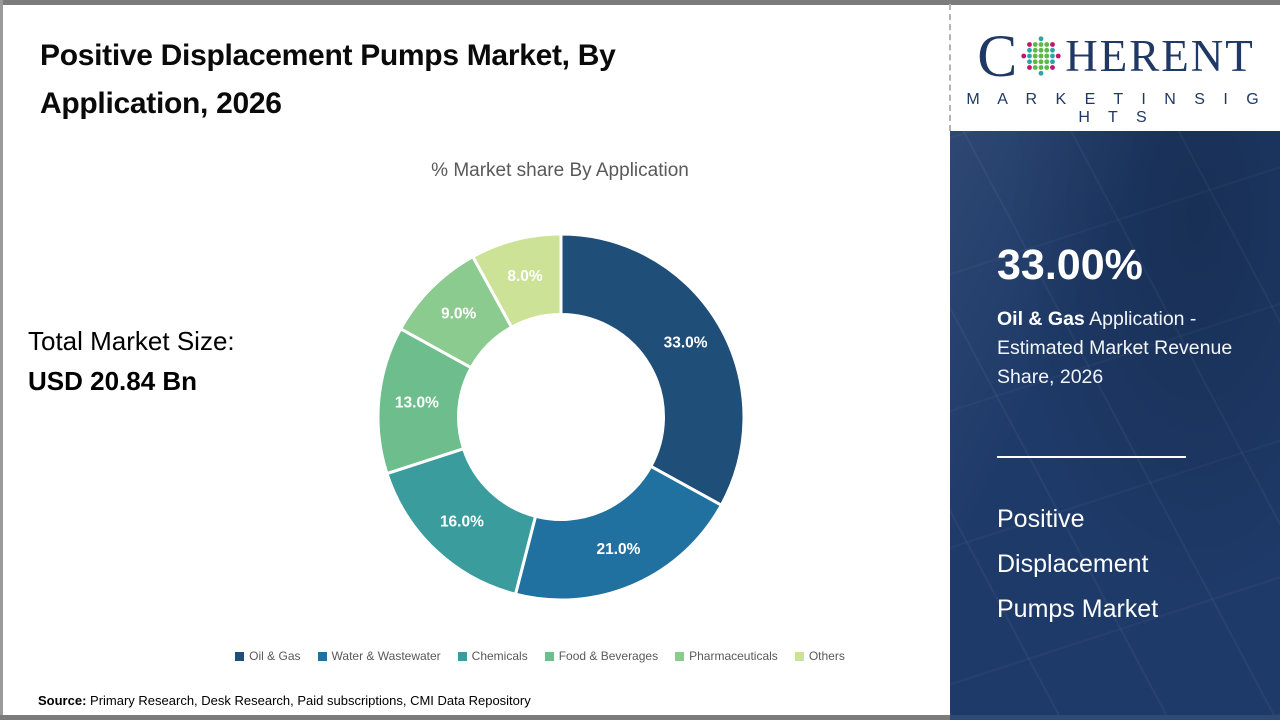  What do you see at coordinates (560, 170) in the screenshot?
I see `chart-title: % Market share By Application` at bounding box center [560, 170].